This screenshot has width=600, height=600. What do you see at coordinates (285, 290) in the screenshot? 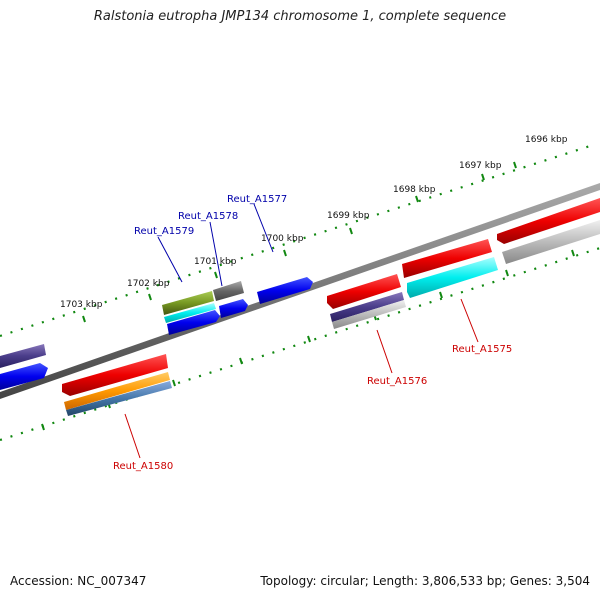
I see `gene-reut-a1577` at bounding box center [285, 290].